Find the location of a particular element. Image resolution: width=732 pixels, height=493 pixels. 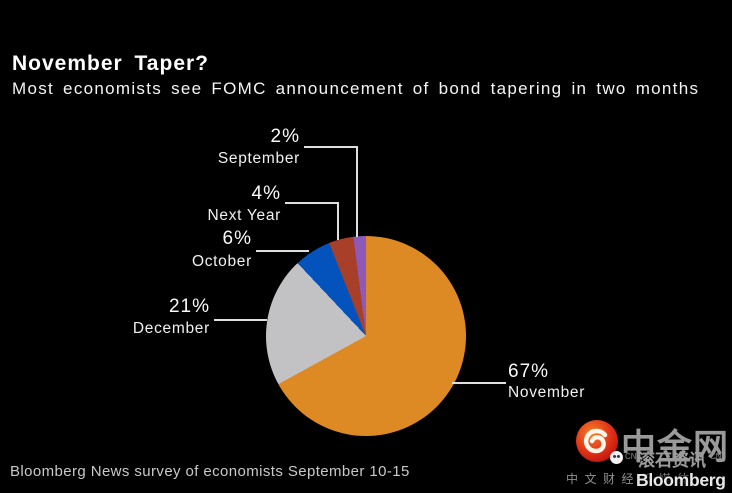

callout-label-november: November is located at coordinates (547, 392).